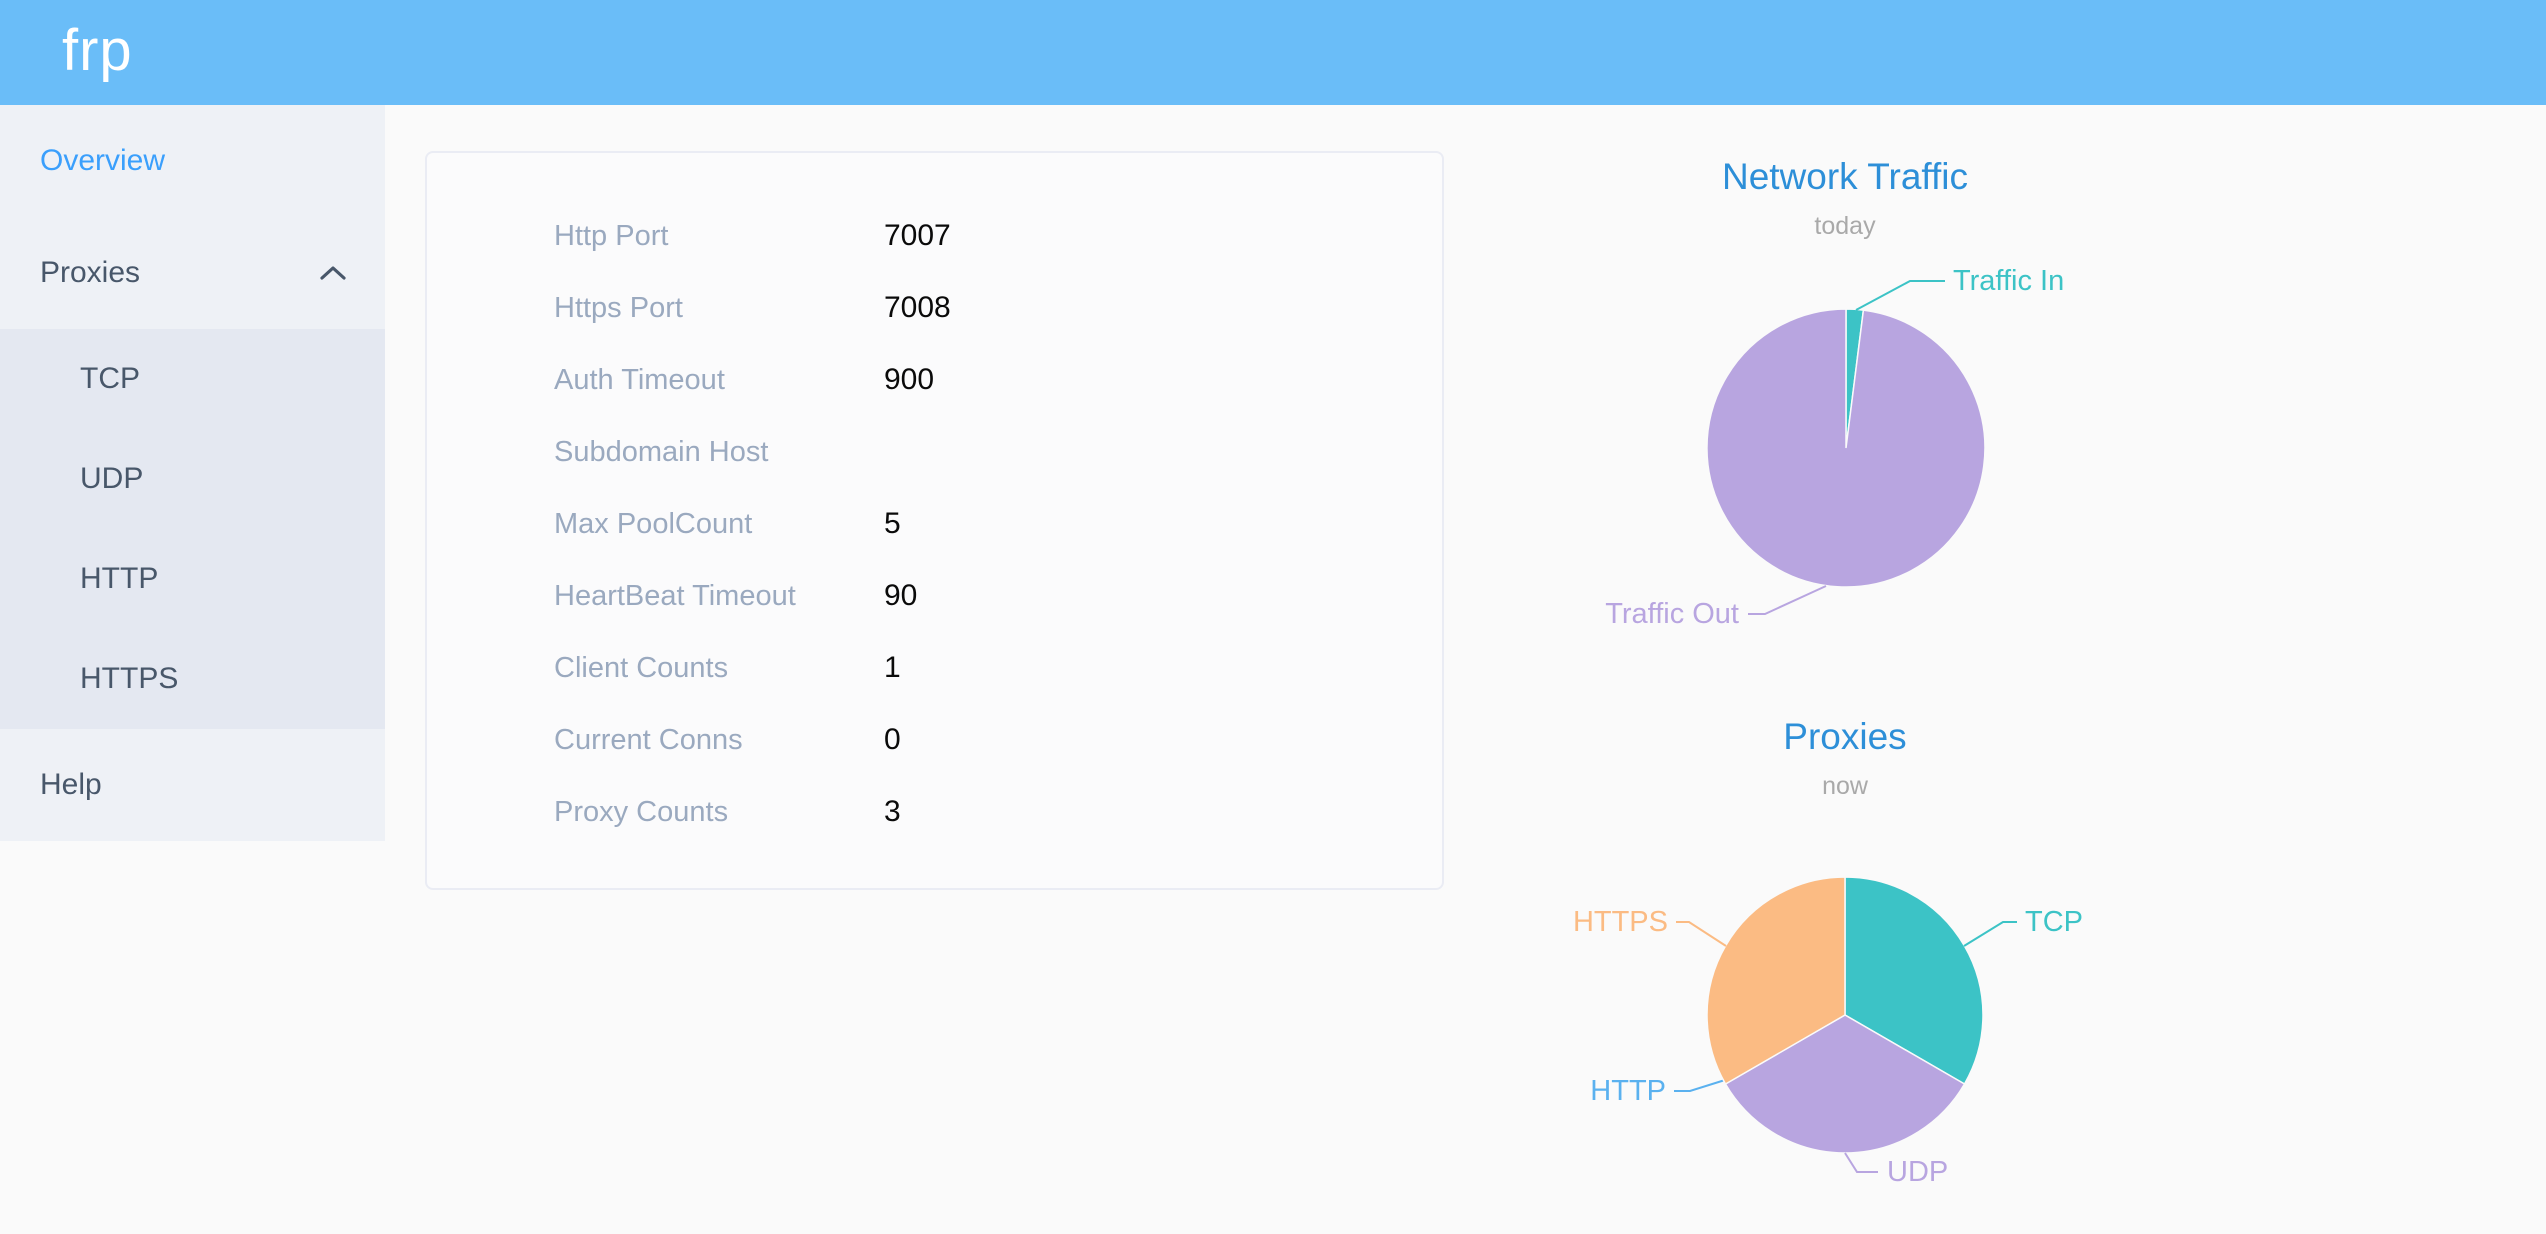  I want to click on label-line-http, so click(1700, 1085).